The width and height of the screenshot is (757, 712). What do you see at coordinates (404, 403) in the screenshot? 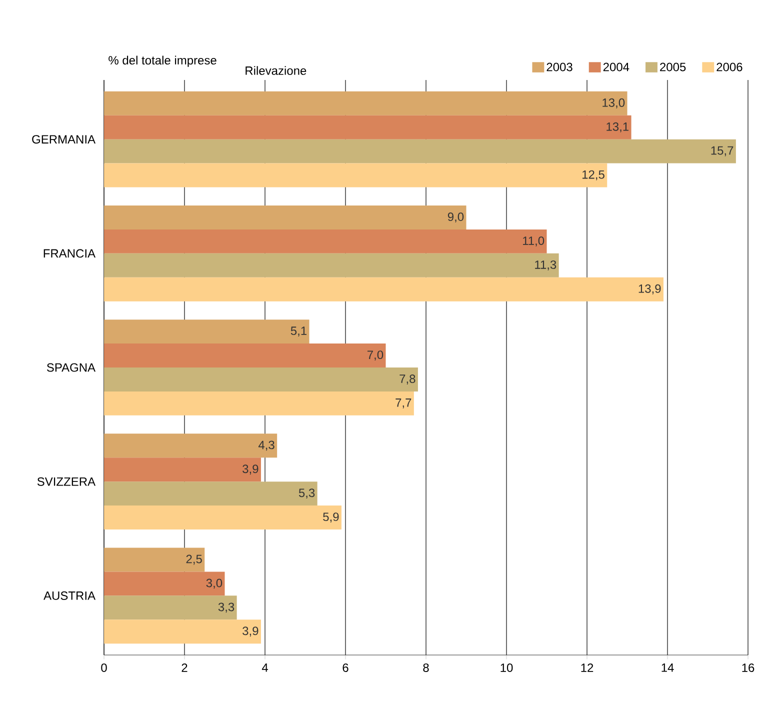
I see `data-label: 7,7` at bounding box center [404, 403].